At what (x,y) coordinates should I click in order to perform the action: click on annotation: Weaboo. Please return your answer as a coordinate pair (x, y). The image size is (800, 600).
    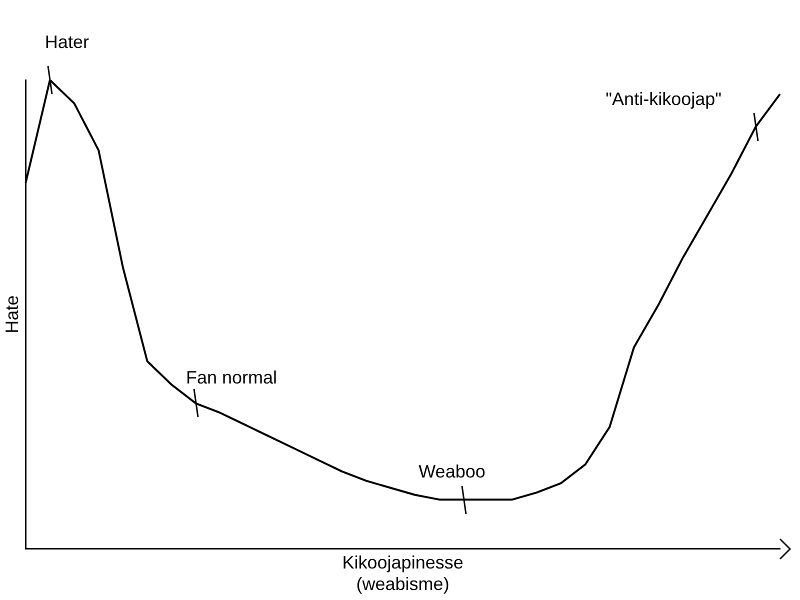
    Looking at the image, I should click on (452, 472).